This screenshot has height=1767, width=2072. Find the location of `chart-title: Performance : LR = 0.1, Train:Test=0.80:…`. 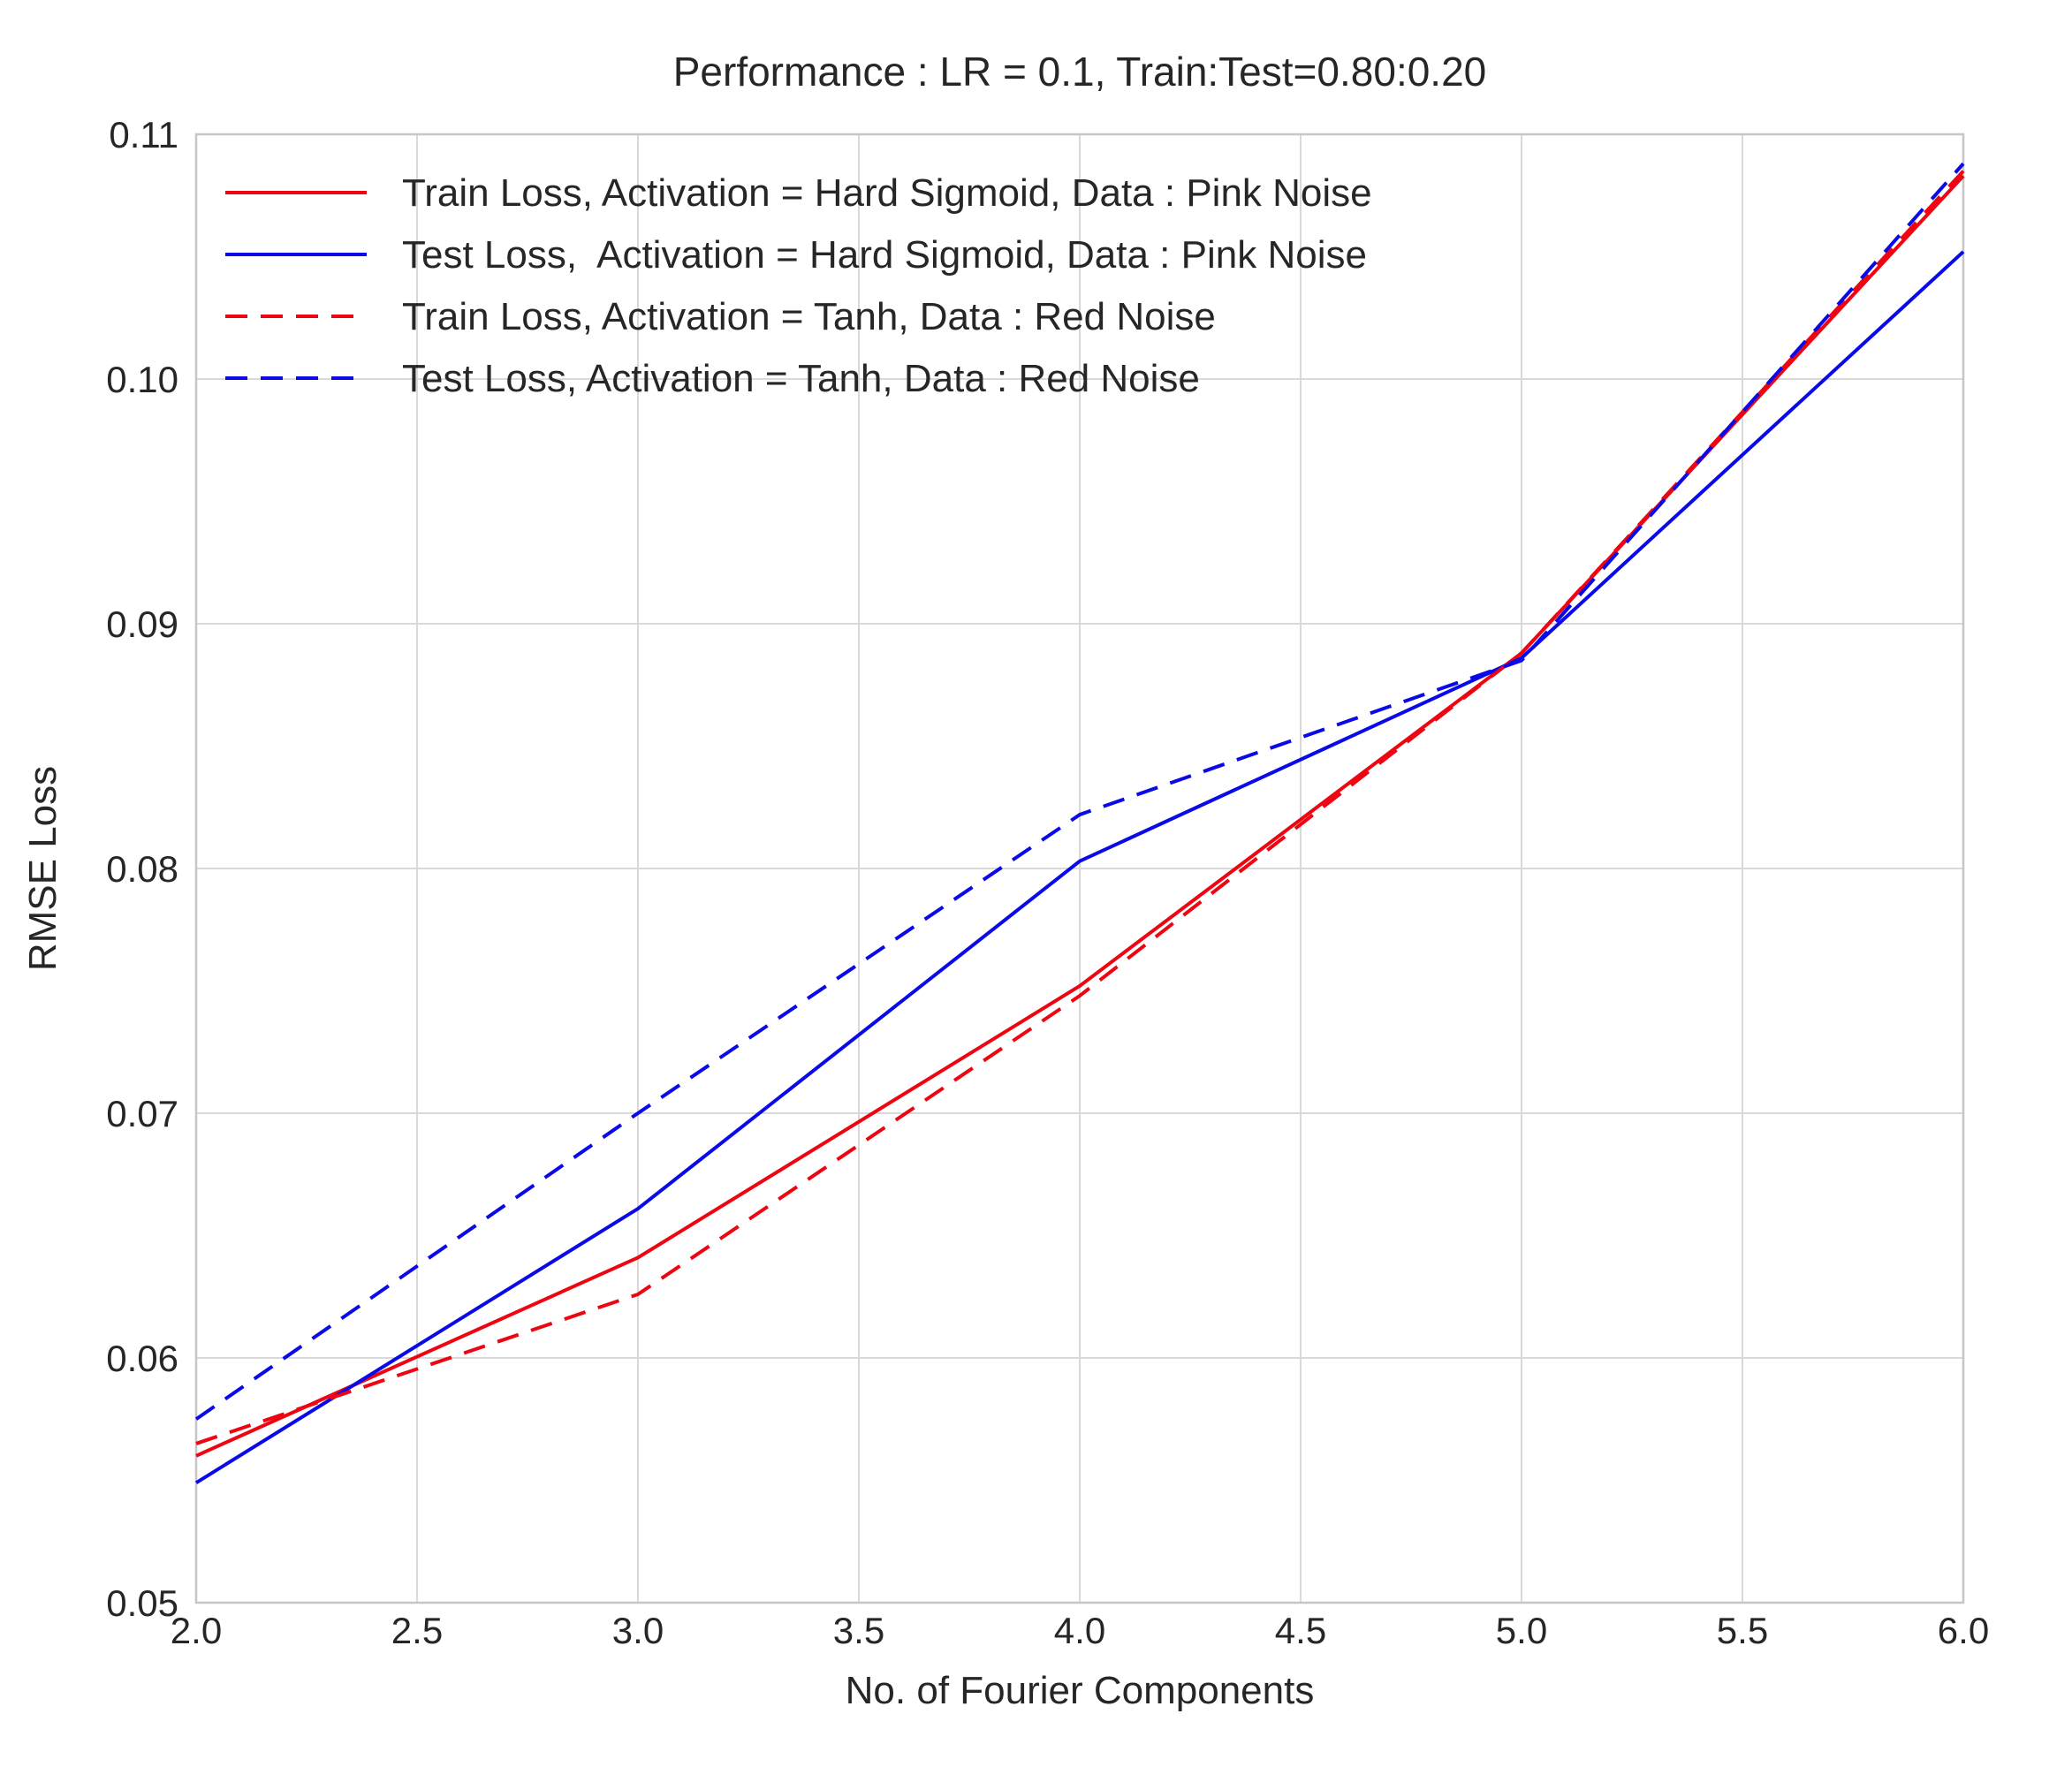

chart-title: Performance : LR = 0.1, Train:Test=0.80:… is located at coordinates (1080, 72).